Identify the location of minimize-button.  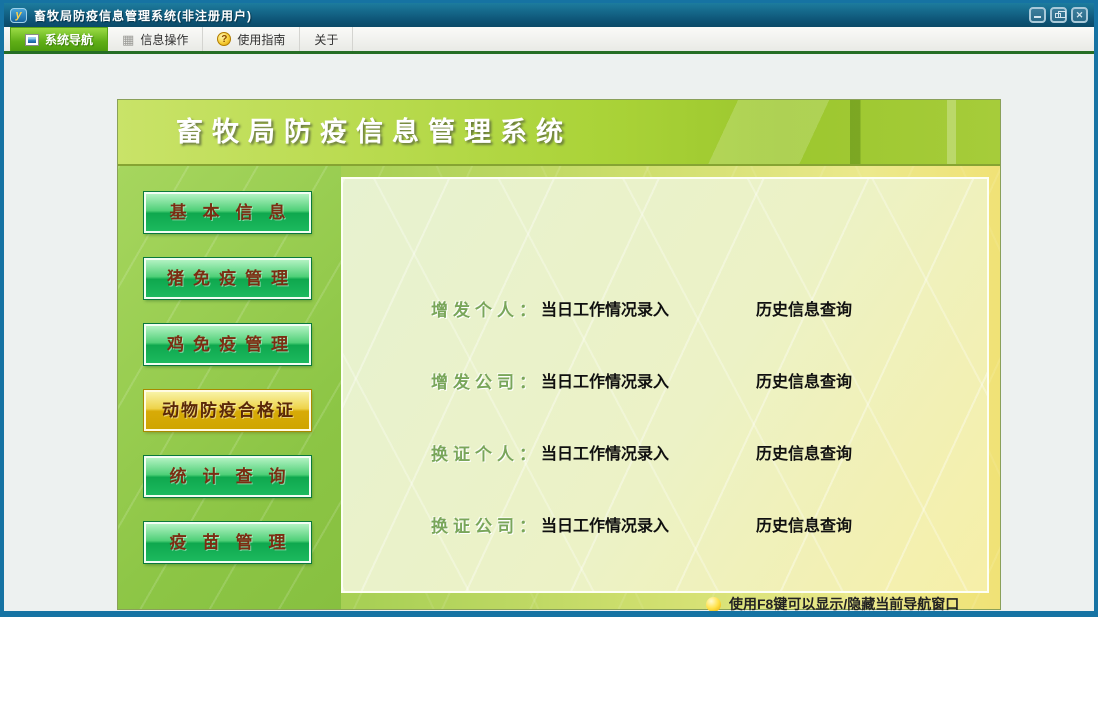
(1037, 15).